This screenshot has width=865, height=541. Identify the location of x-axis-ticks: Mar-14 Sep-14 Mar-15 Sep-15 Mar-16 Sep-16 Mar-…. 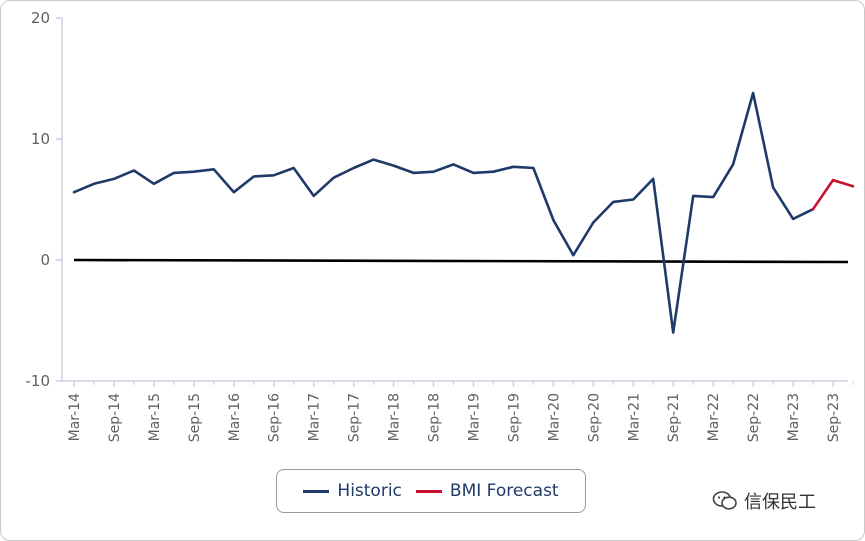
(460, 411).